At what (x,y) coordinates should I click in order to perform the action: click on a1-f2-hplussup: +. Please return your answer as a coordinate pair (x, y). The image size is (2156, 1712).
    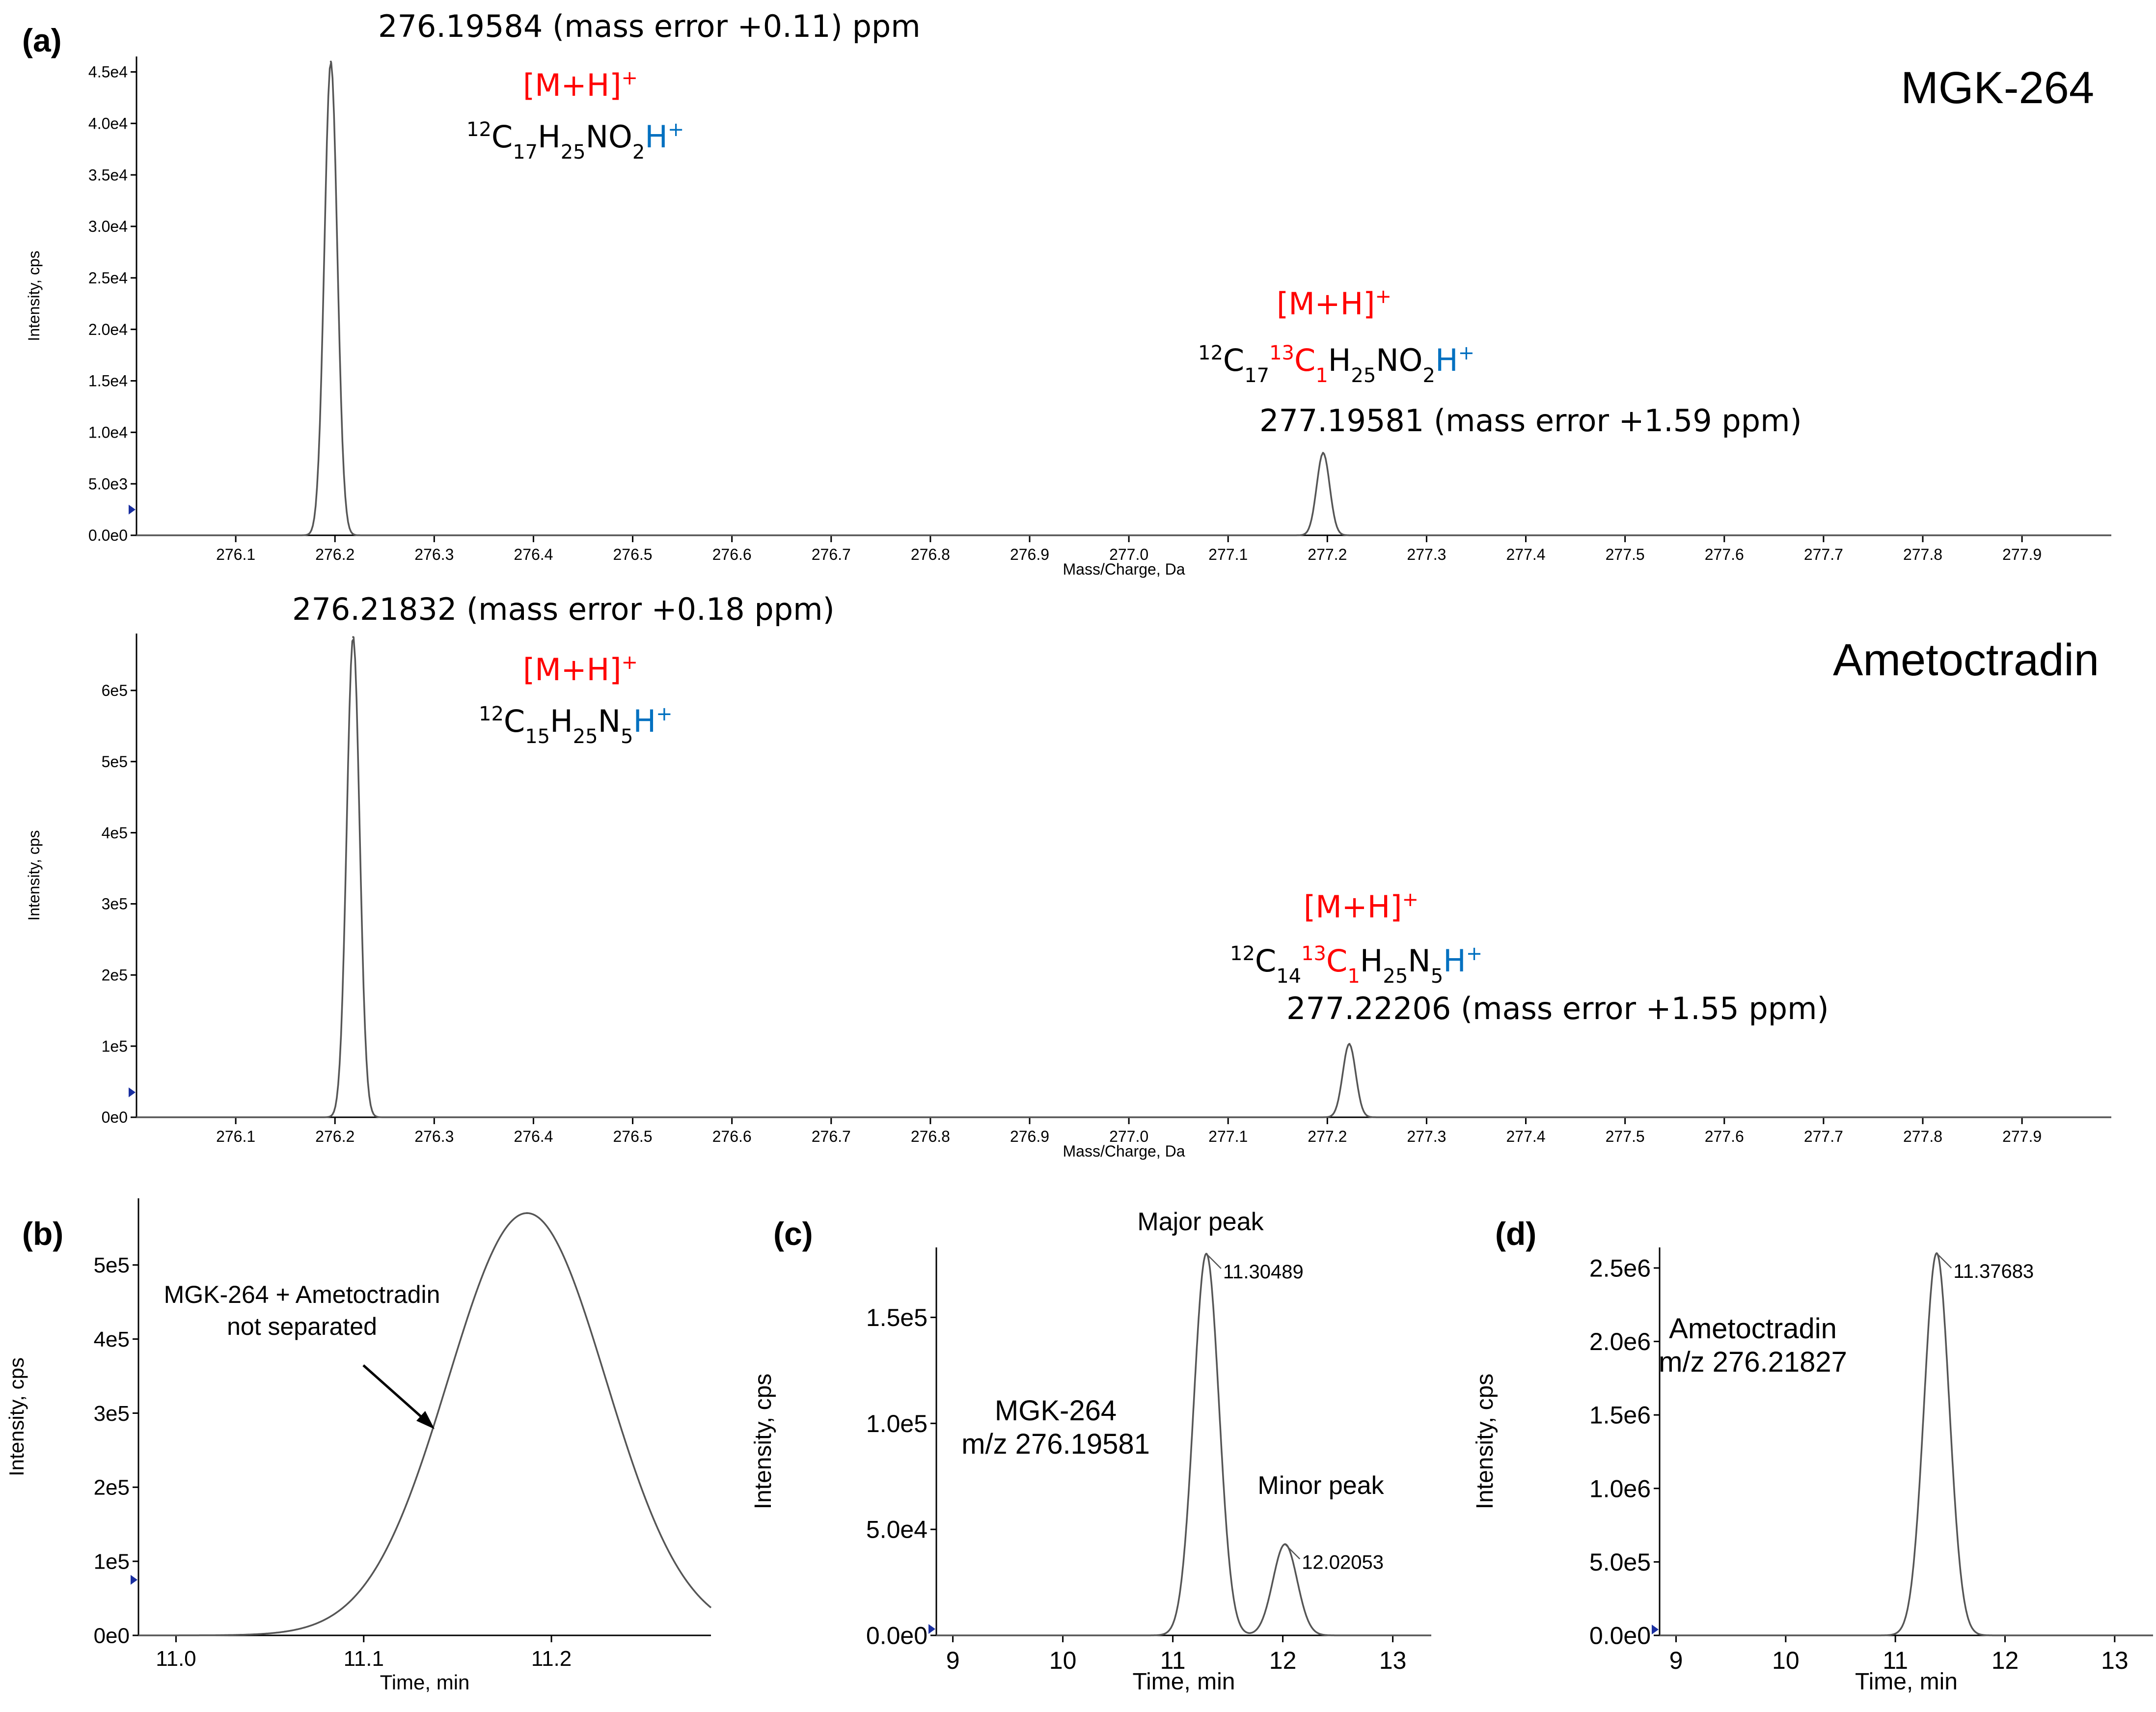
    Looking at the image, I should click on (1466, 353).